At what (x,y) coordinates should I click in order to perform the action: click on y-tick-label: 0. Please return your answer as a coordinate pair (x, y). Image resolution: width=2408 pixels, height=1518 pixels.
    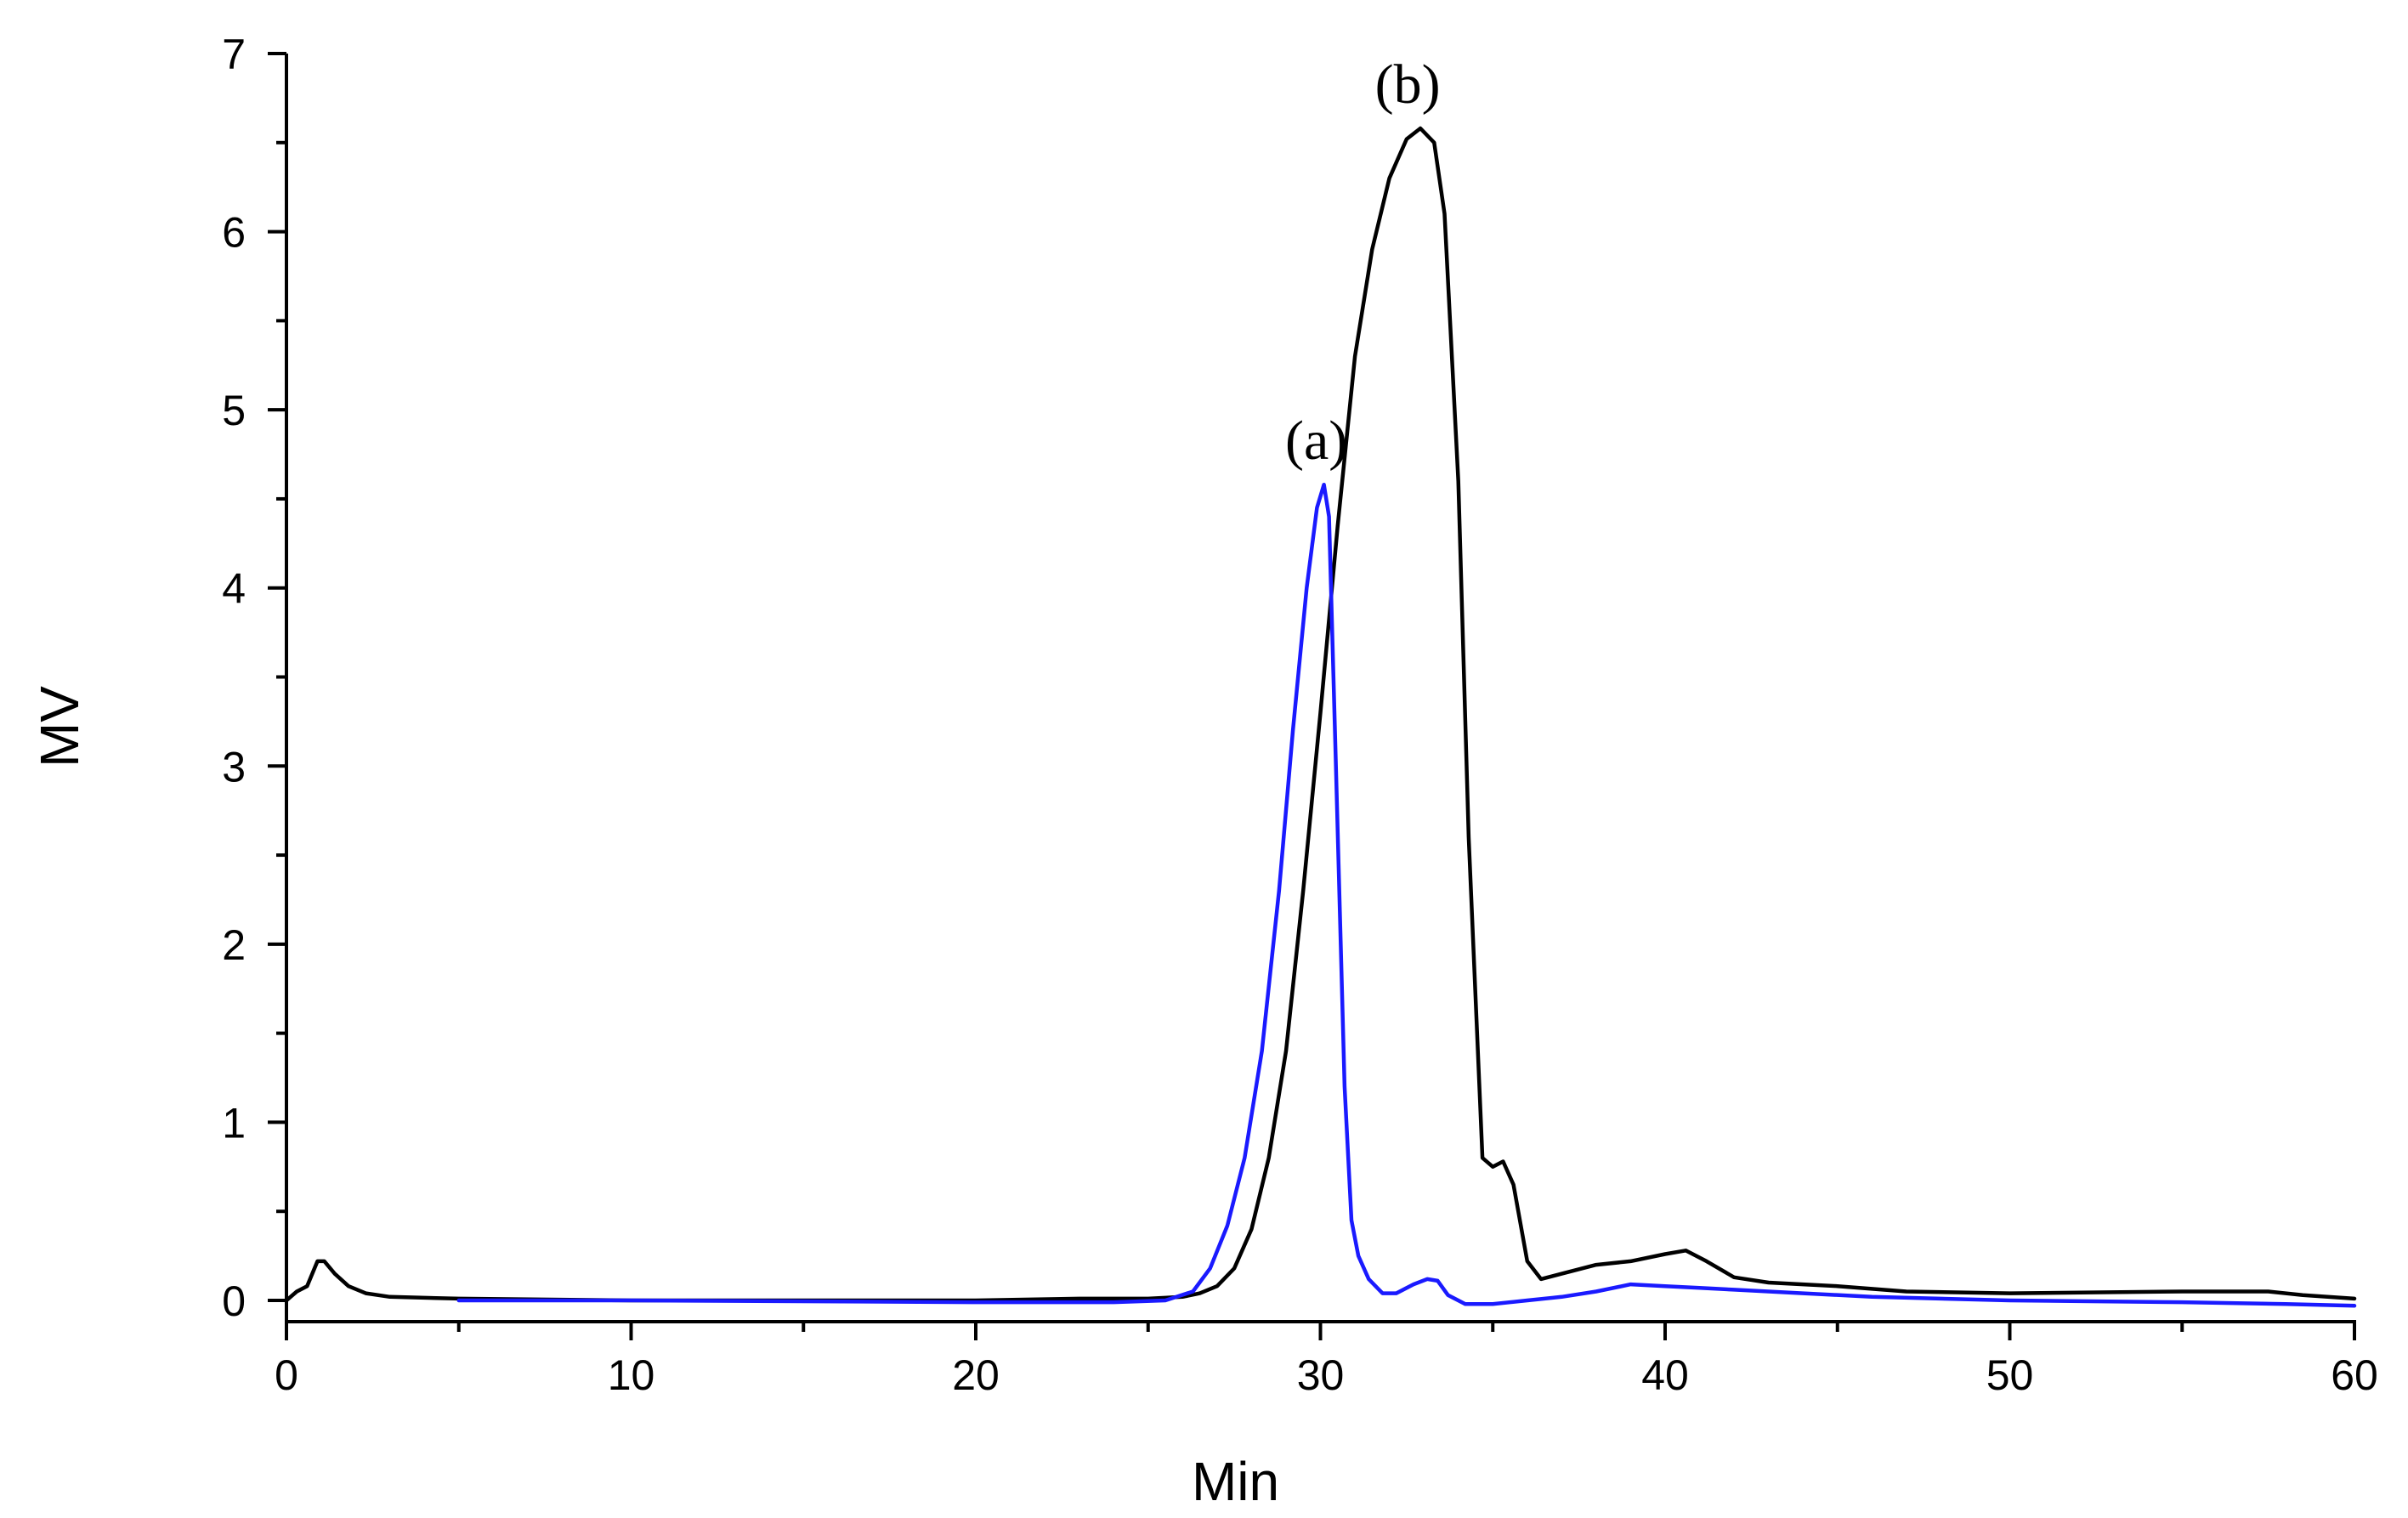
    Looking at the image, I should click on (234, 1301).